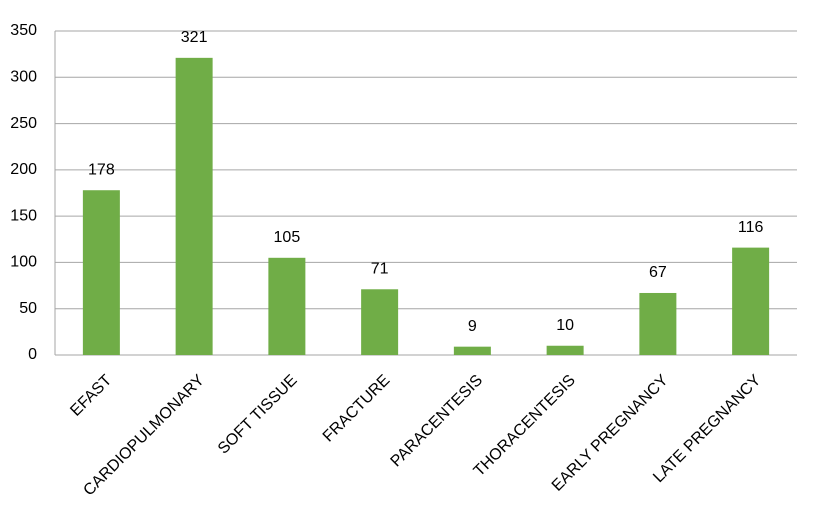 This screenshot has height=524, width=814. Describe the element at coordinates (525, 426) in the screenshot. I see `x-tick-label: THORACENTESIS` at that location.